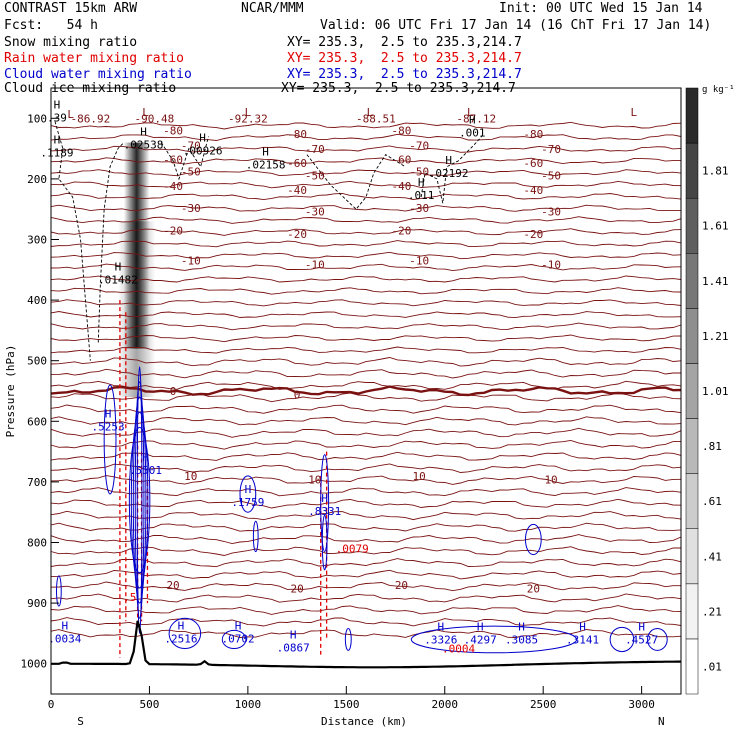 The width and height of the screenshot is (740, 740). Describe the element at coordinates (551, 212) in the screenshot. I see `isotherm-label: -30` at that location.